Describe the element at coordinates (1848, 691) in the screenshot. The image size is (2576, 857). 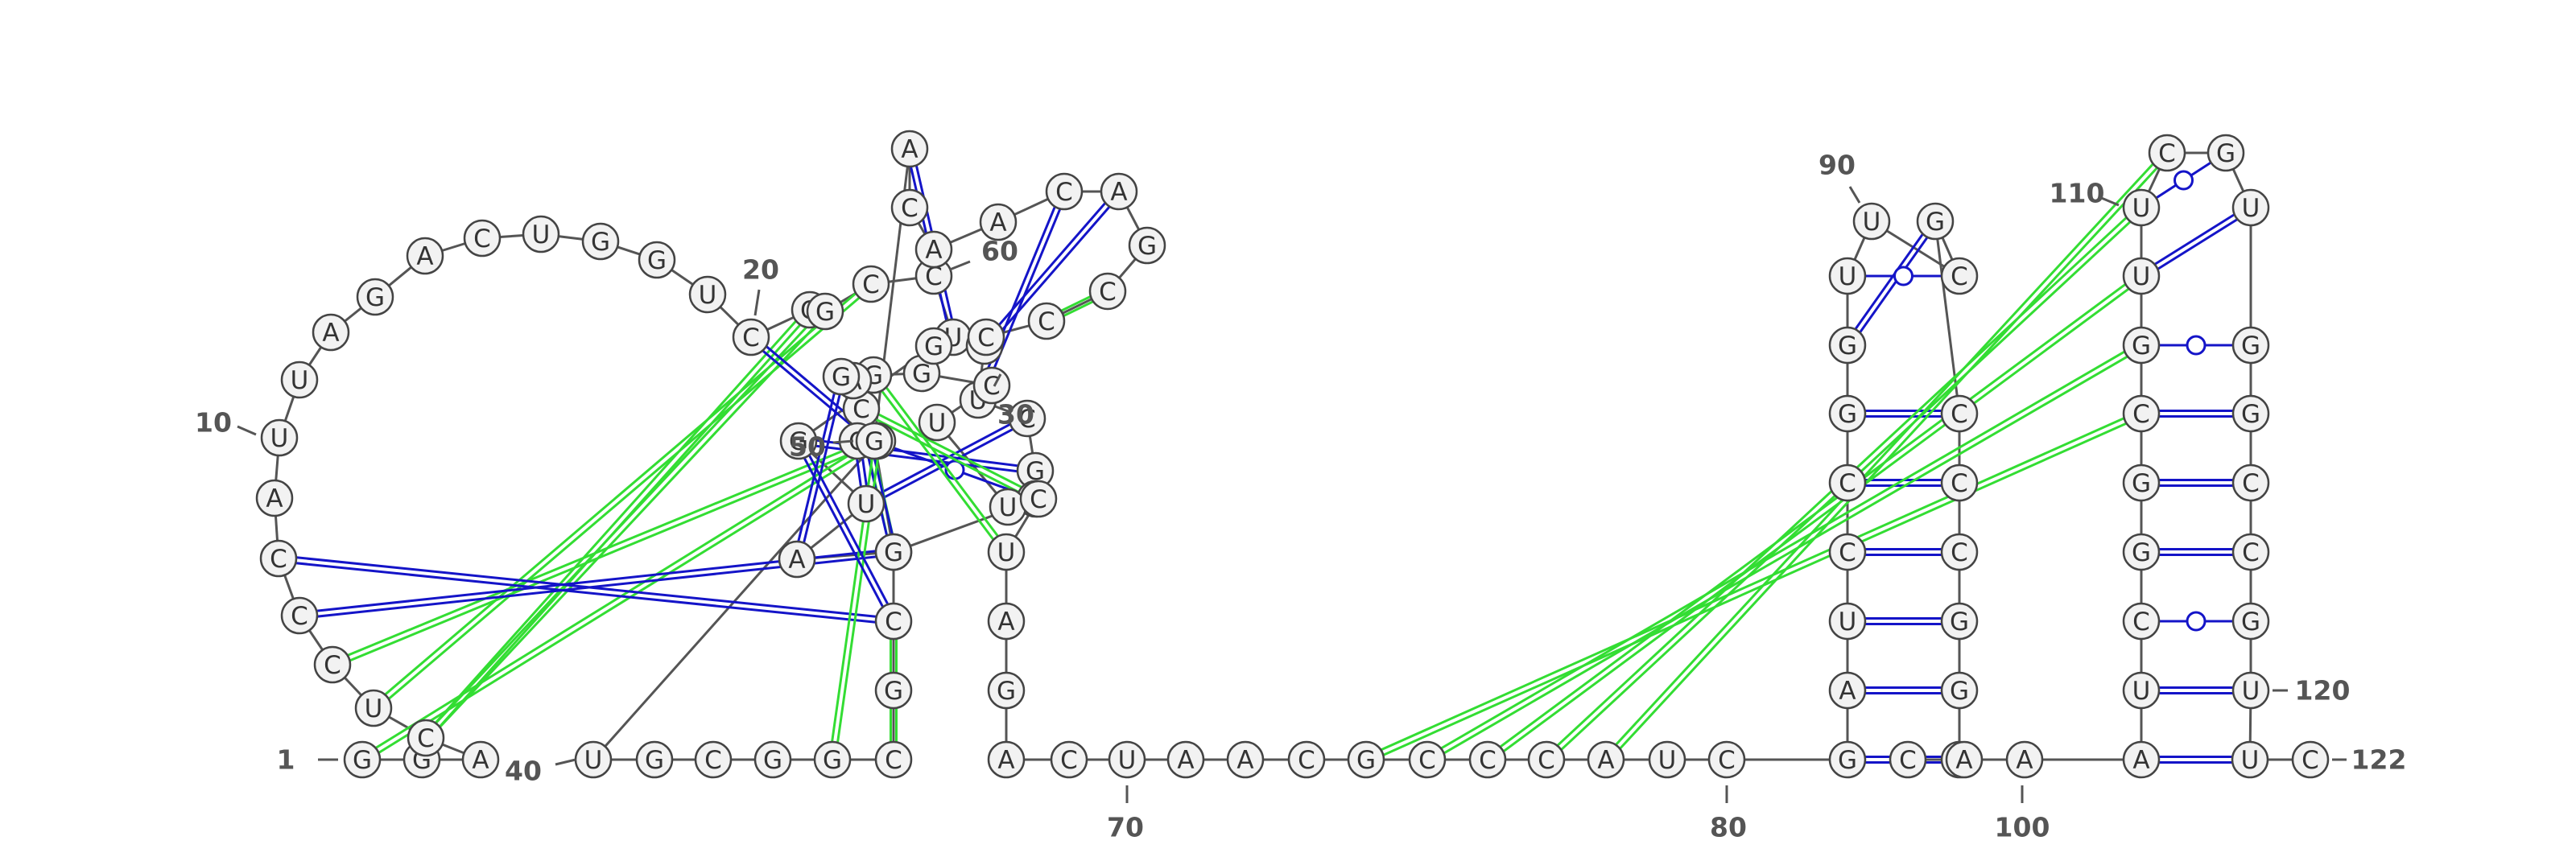
I see `nucleotide-84: A` at that location.